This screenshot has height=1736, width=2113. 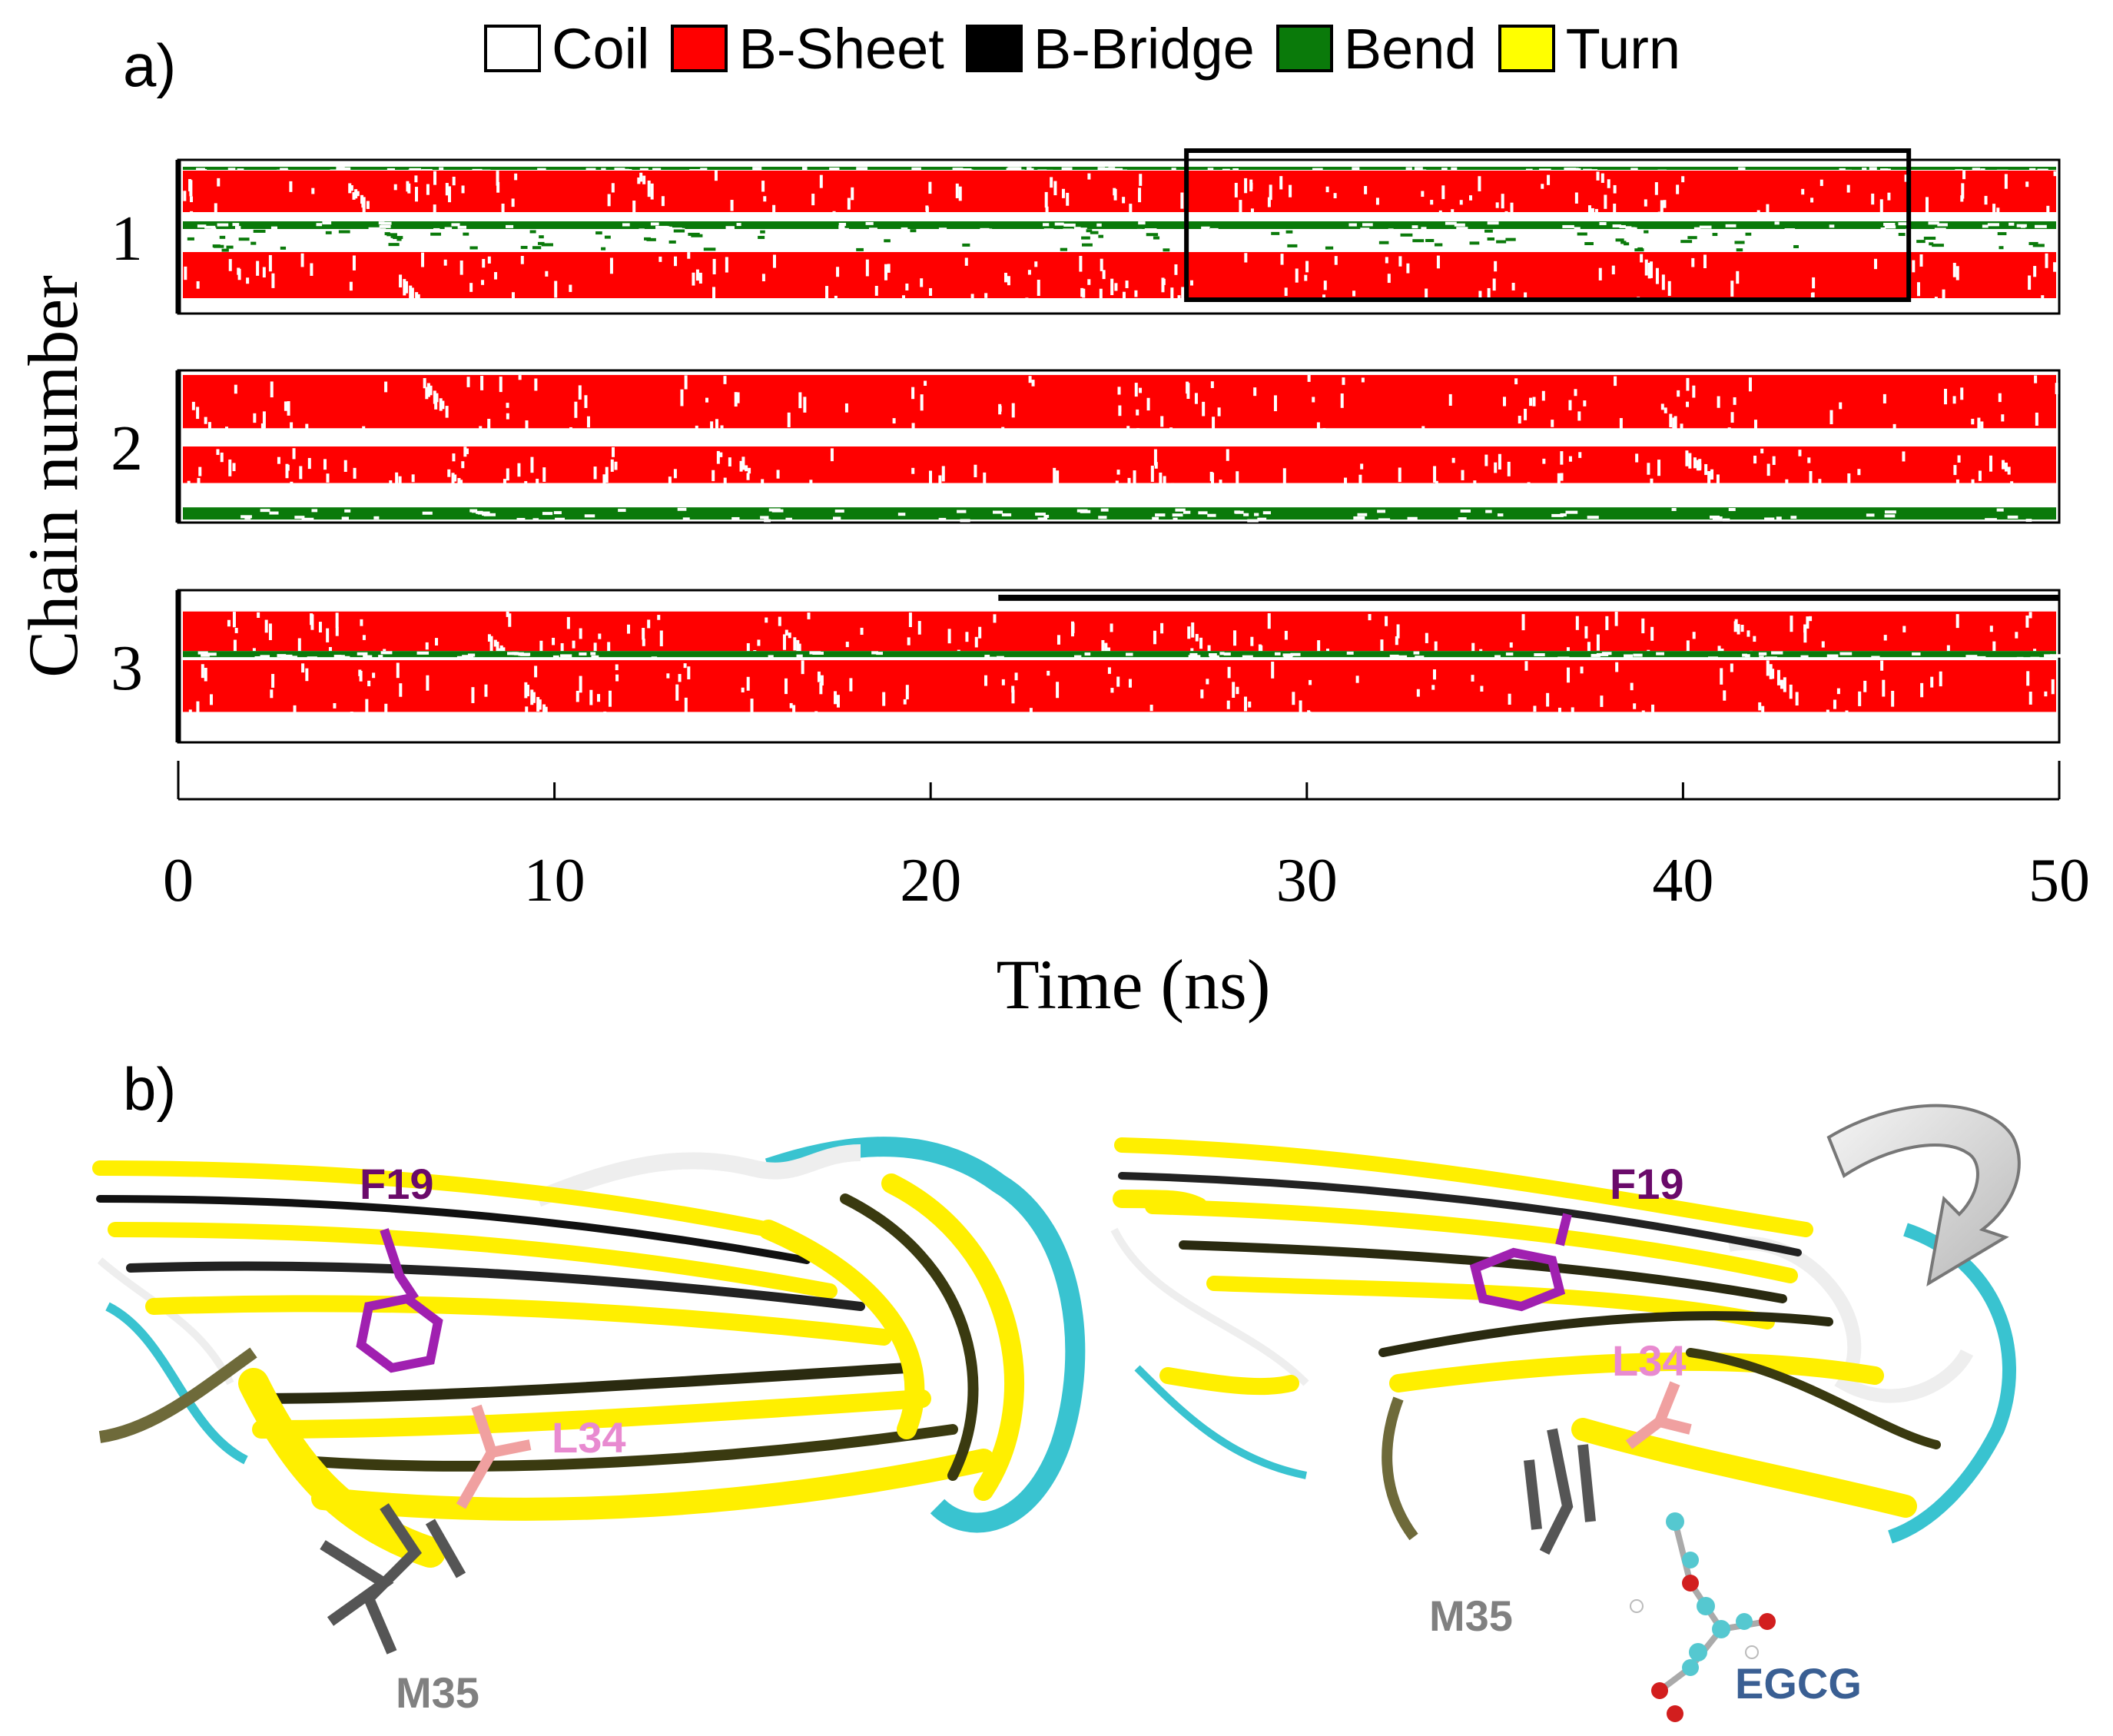 I want to click on y-axis-label: Chain number, so click(x=53, y=477).